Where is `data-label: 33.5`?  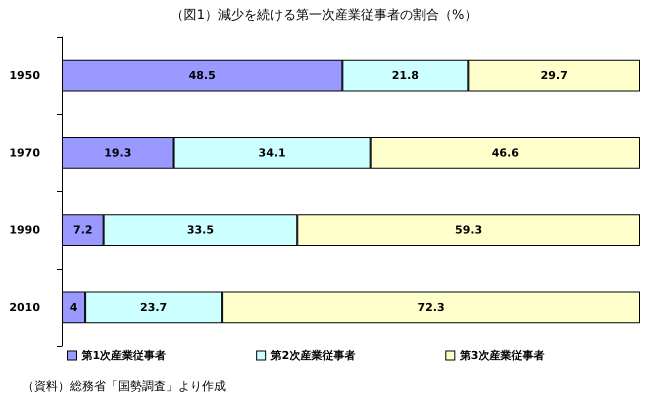 data-label: 33.5 is located at coordinates (200, 230).